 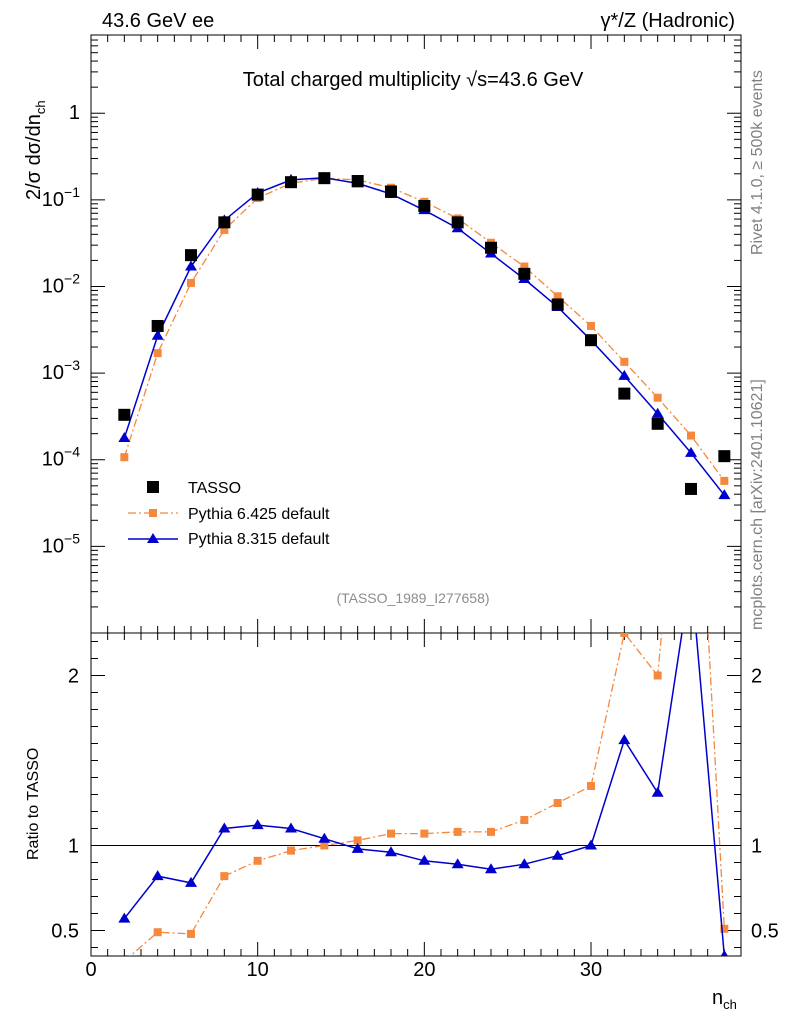 I want to click on ratio-y-tick-label: 0.5, so click(x=65, y=932).